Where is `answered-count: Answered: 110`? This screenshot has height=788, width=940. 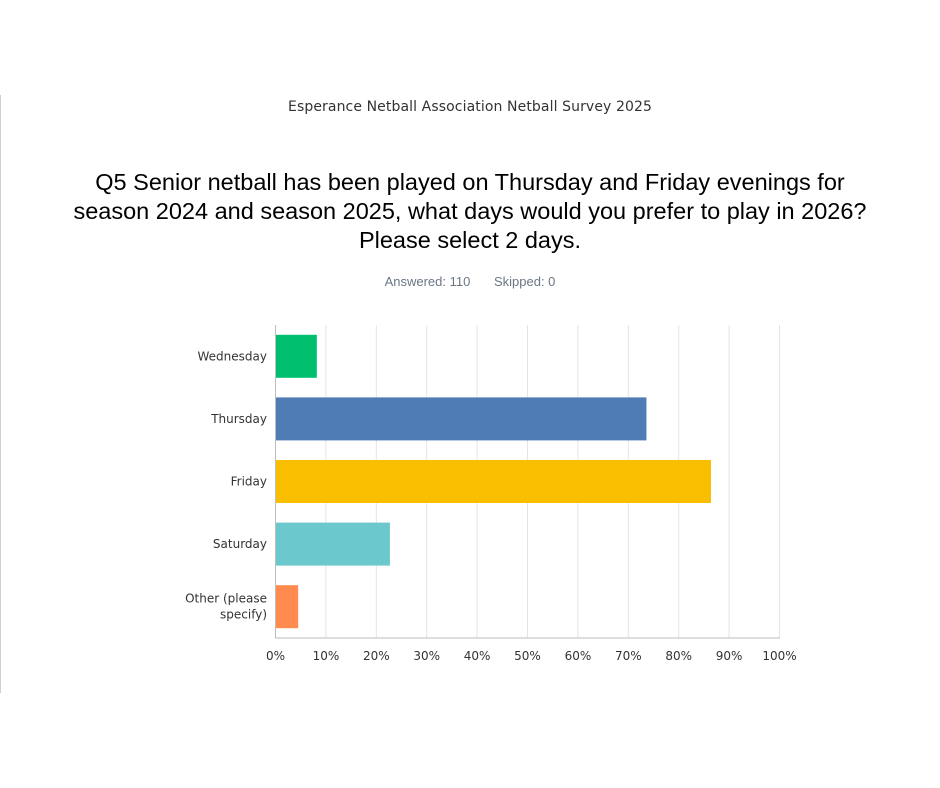
answered-count: Answered: 110 is located at coordinates (427, 281).